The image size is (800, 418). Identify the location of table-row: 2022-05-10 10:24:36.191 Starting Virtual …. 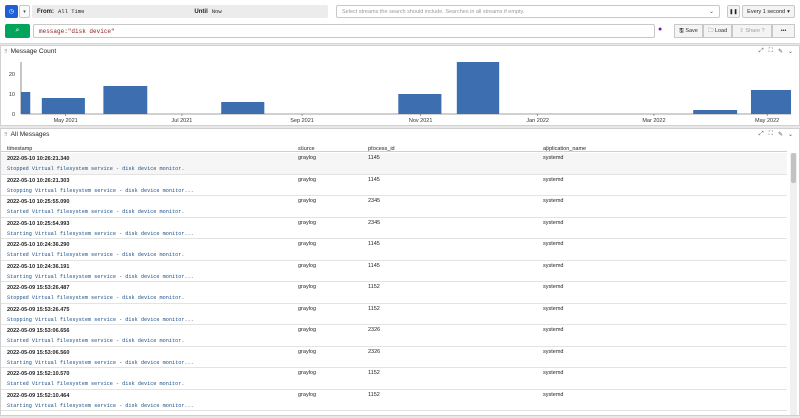
(394, 271).